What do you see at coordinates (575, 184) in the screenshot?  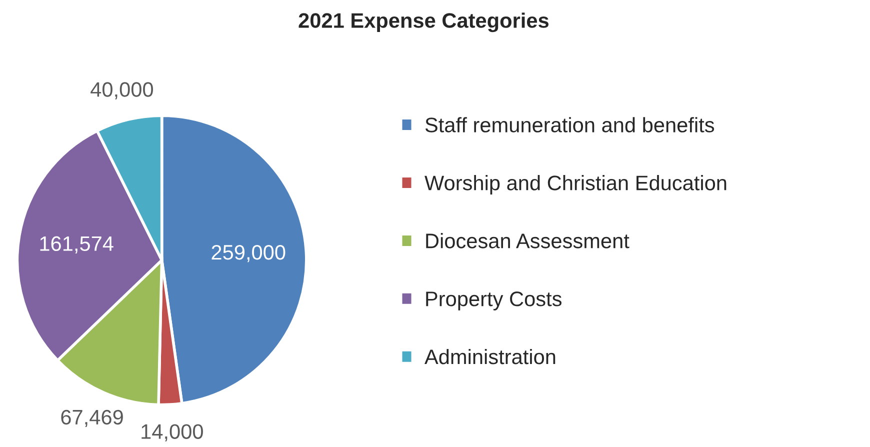 I see `legend-label: Worship and Christian Education` at bounding box center [575, 184].